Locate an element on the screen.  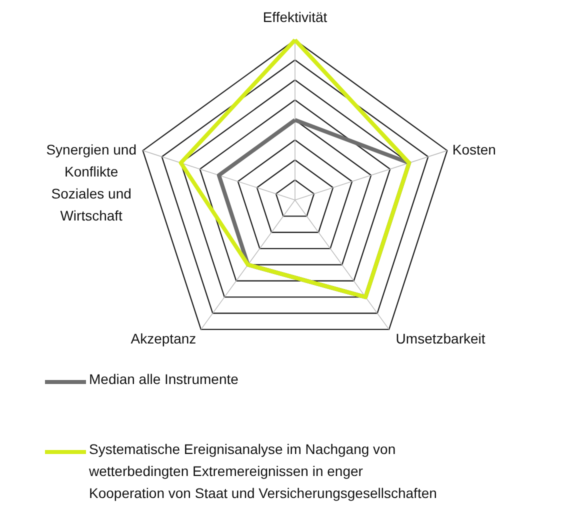
legend-label: Systematische Ereignisanalyse im Nachgang von wetterbedingten Extremereignissen in enger Kooperation von Staat und Versicherungsgesellschaften is located at coordinates (262, 471).